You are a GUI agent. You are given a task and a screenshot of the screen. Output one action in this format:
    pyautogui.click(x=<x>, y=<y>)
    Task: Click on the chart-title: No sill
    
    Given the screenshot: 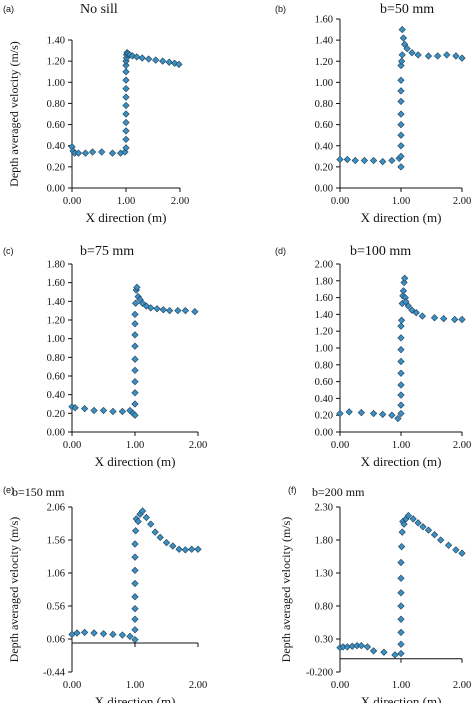 What is the action you would take?
    pyautogui.click(x=99, y=9)
    